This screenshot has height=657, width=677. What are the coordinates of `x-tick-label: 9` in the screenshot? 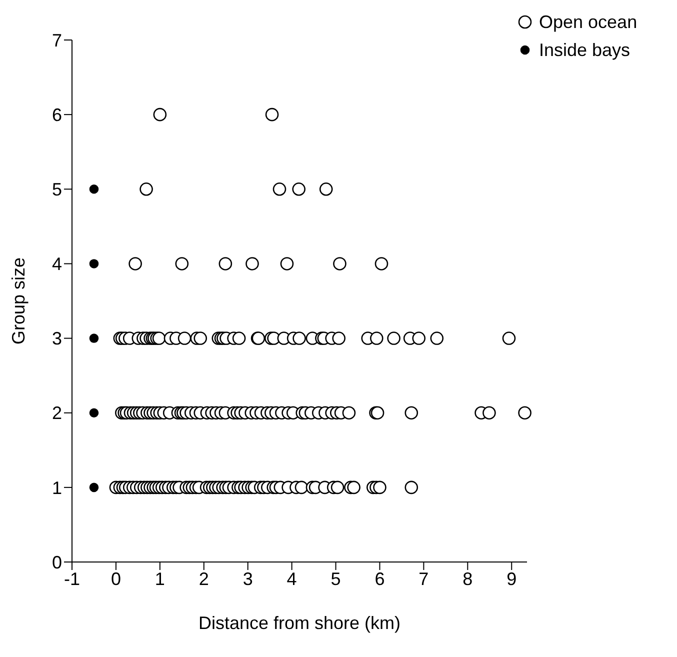 It's located at (511, 578).